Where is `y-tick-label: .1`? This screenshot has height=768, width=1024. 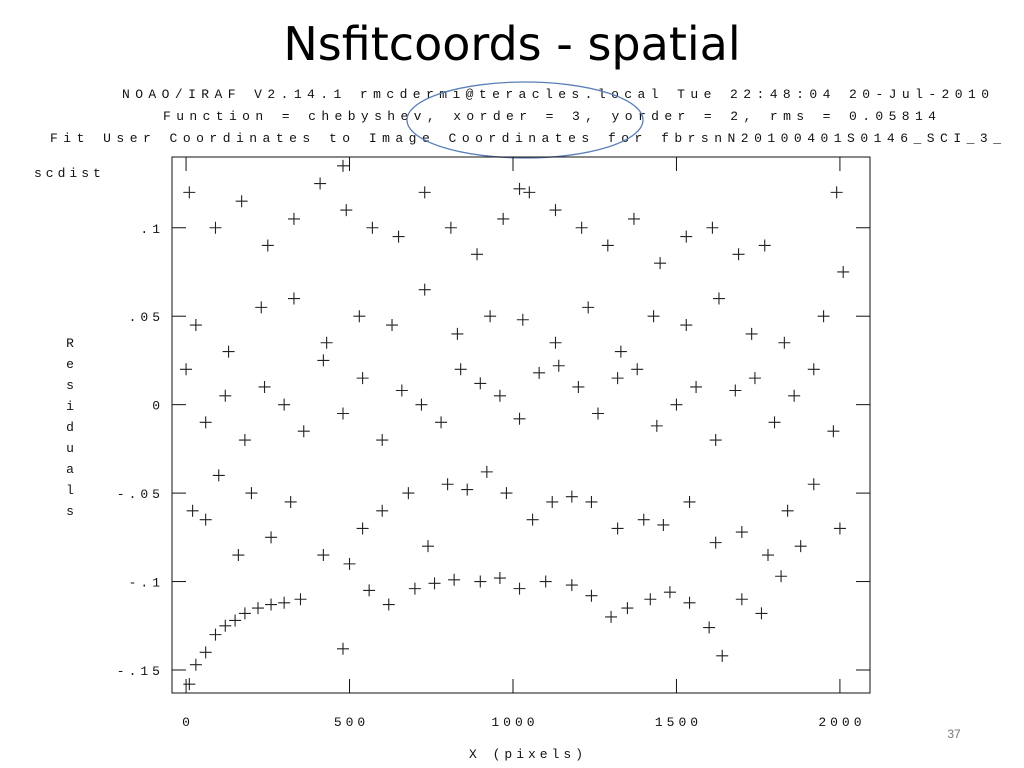
y-tick-label: .1 is located at coordinates (152, 229).